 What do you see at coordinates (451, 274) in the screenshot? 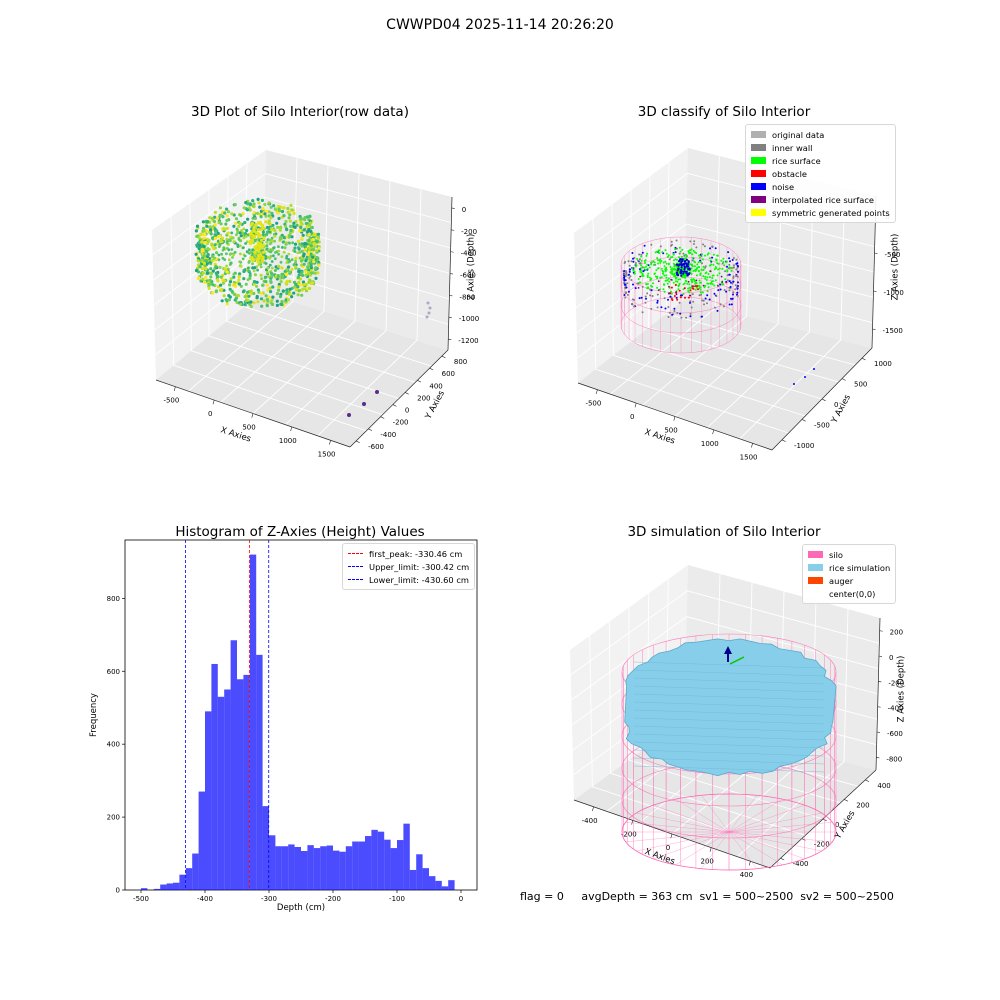
I see `p1-z-tick-mark` at bounding box center [451, 274].